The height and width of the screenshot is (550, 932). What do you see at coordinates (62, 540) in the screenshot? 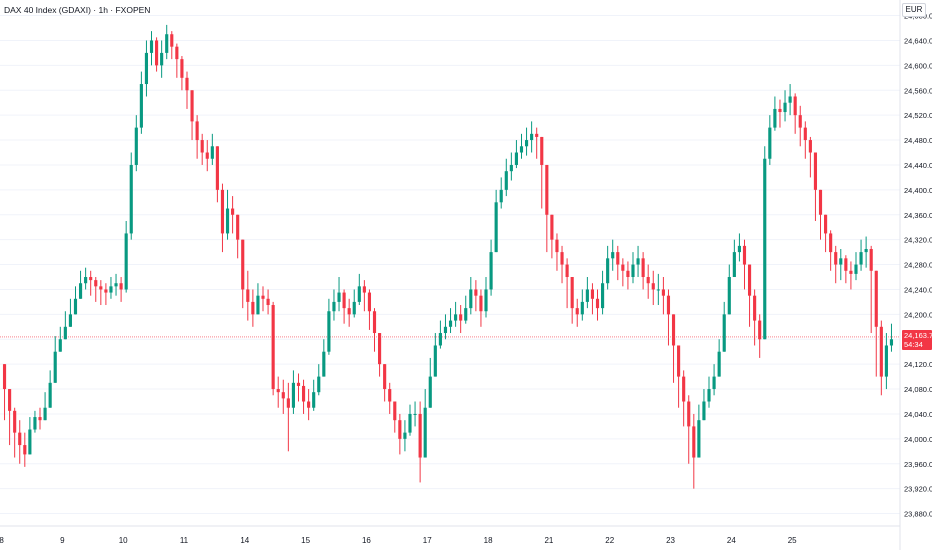
I see `x-tick-label: 9` at bounding box center [62, 540].